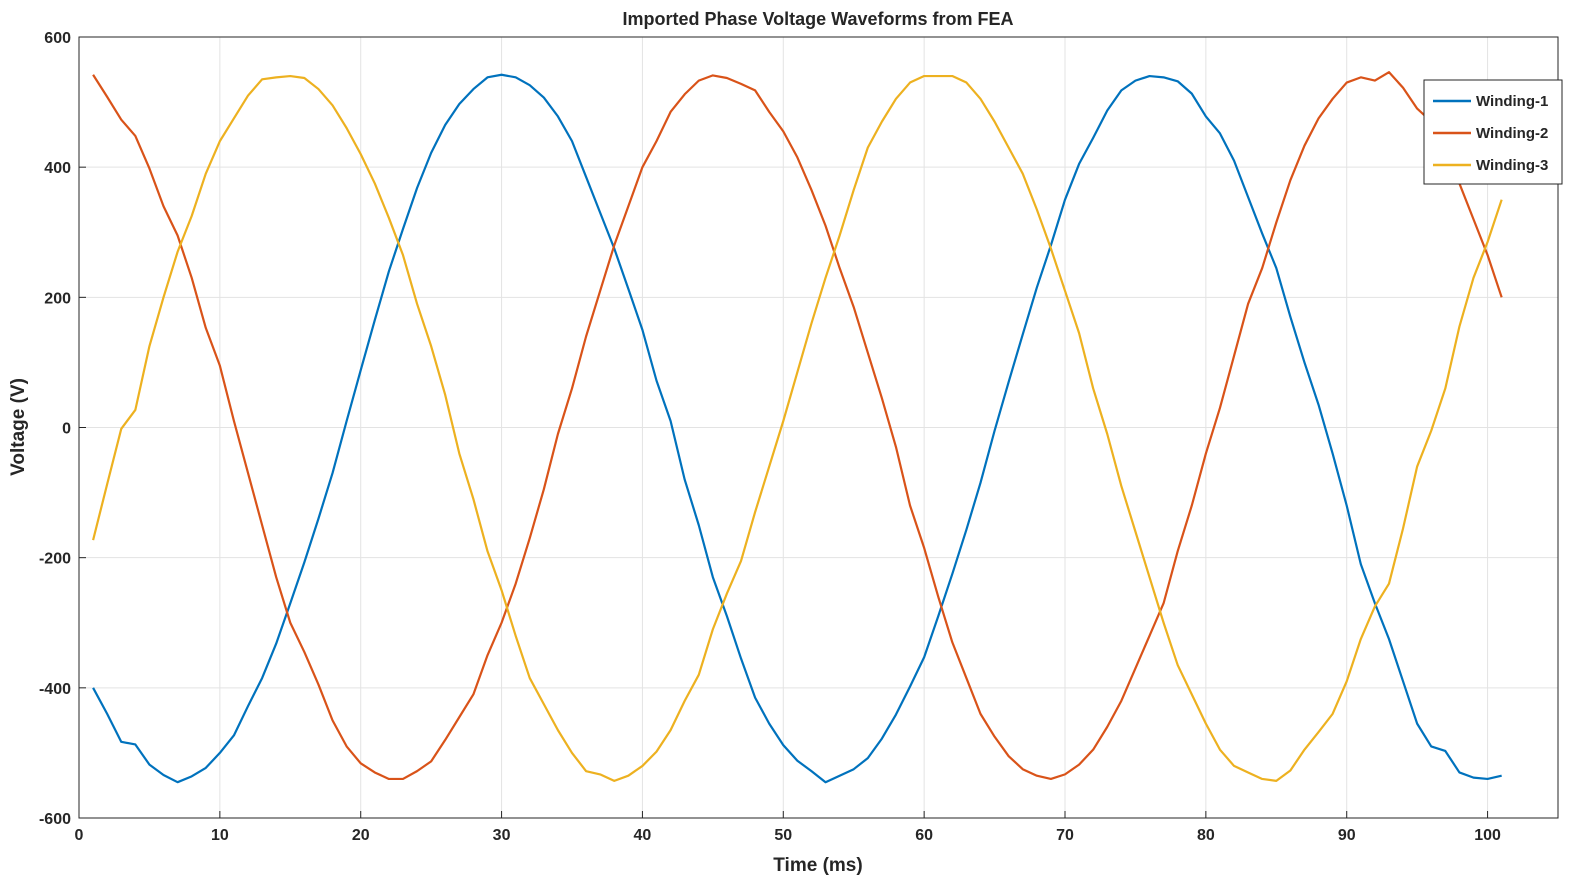 Image resolution: width=1576 pixels, height=890 pixels. I want to click on legend: Winding-1 Winding-2 Winding-3, so click(1493, 132).